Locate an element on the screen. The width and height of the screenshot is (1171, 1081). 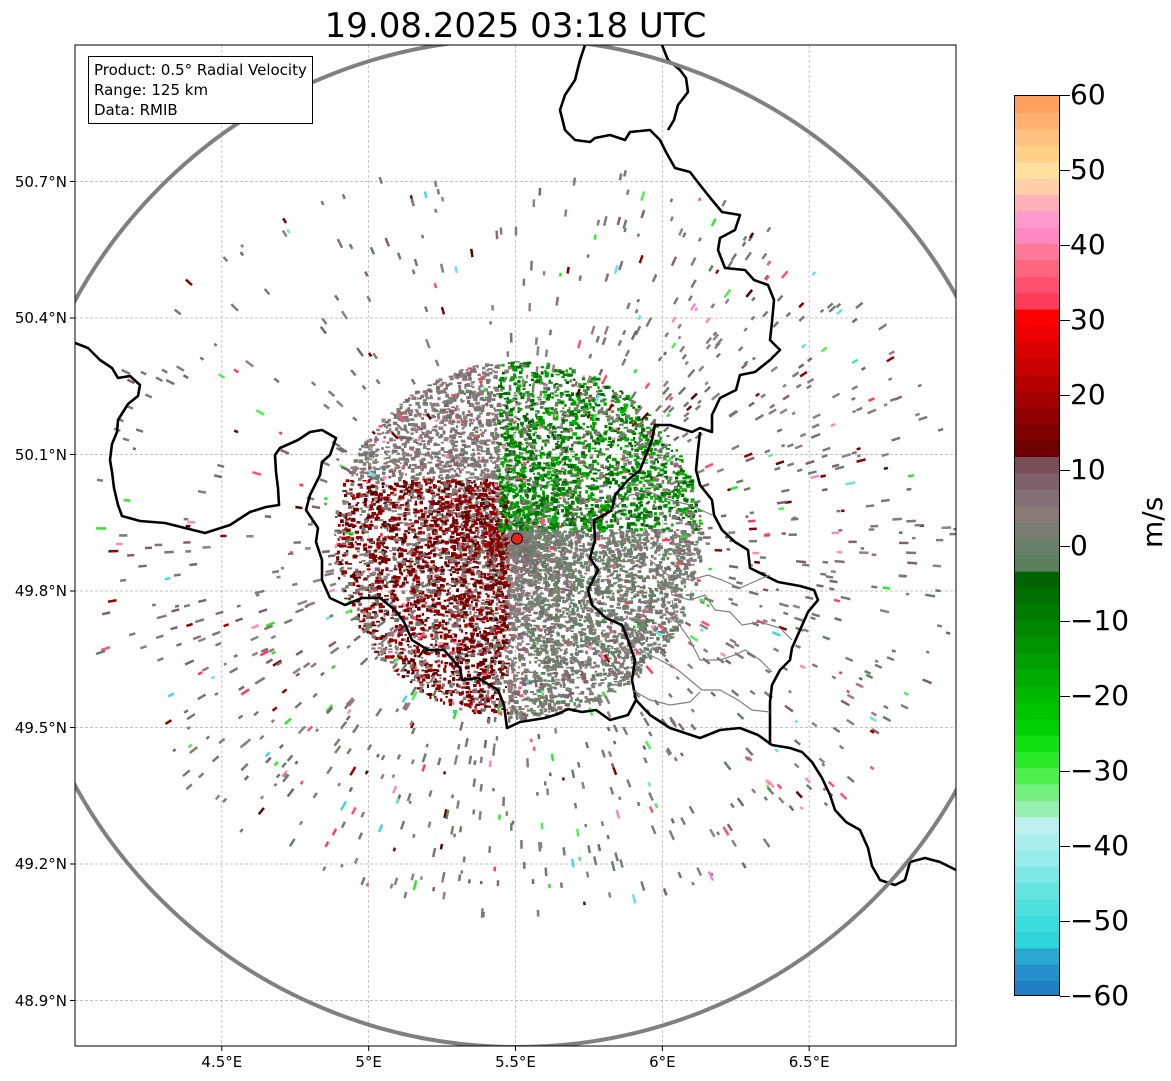
colorbar-tick-label: 0 is located at coordinates (1079, 545).